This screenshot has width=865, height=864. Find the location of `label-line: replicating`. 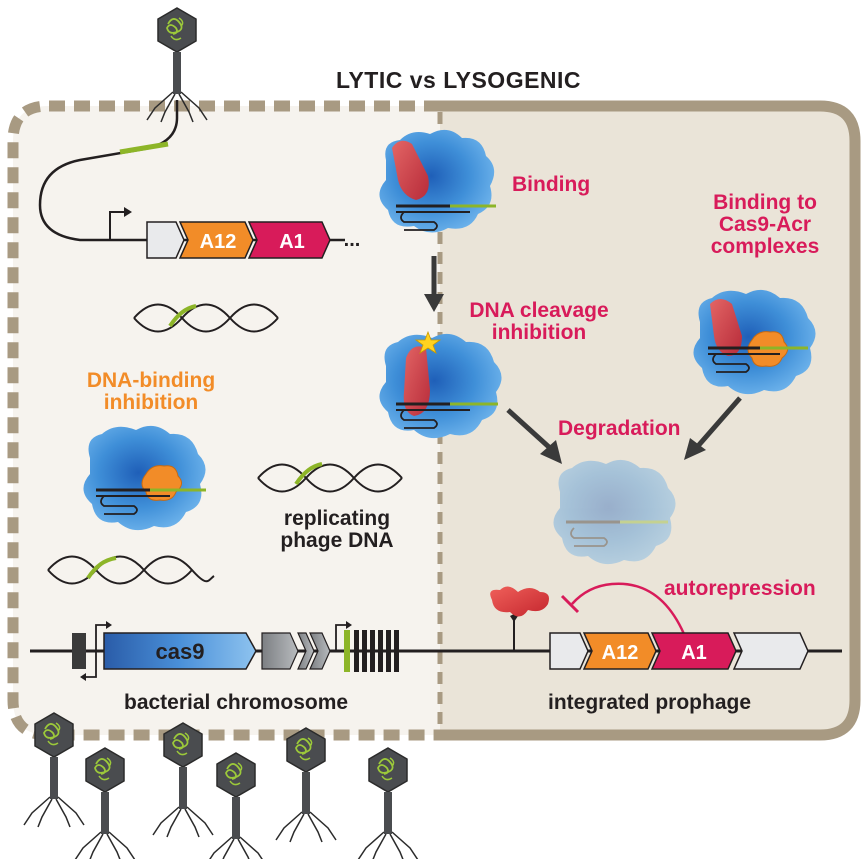

label-line: replicating is located at coordinates (337, 518).